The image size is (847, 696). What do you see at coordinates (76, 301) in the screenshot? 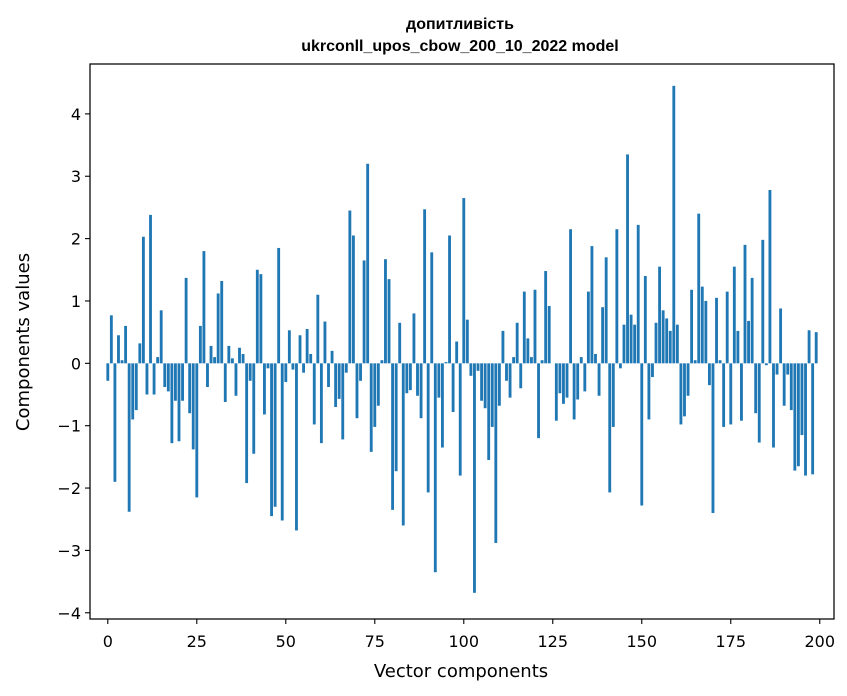
I see `y-tick-label: 1` at bounding box center [76, 301].